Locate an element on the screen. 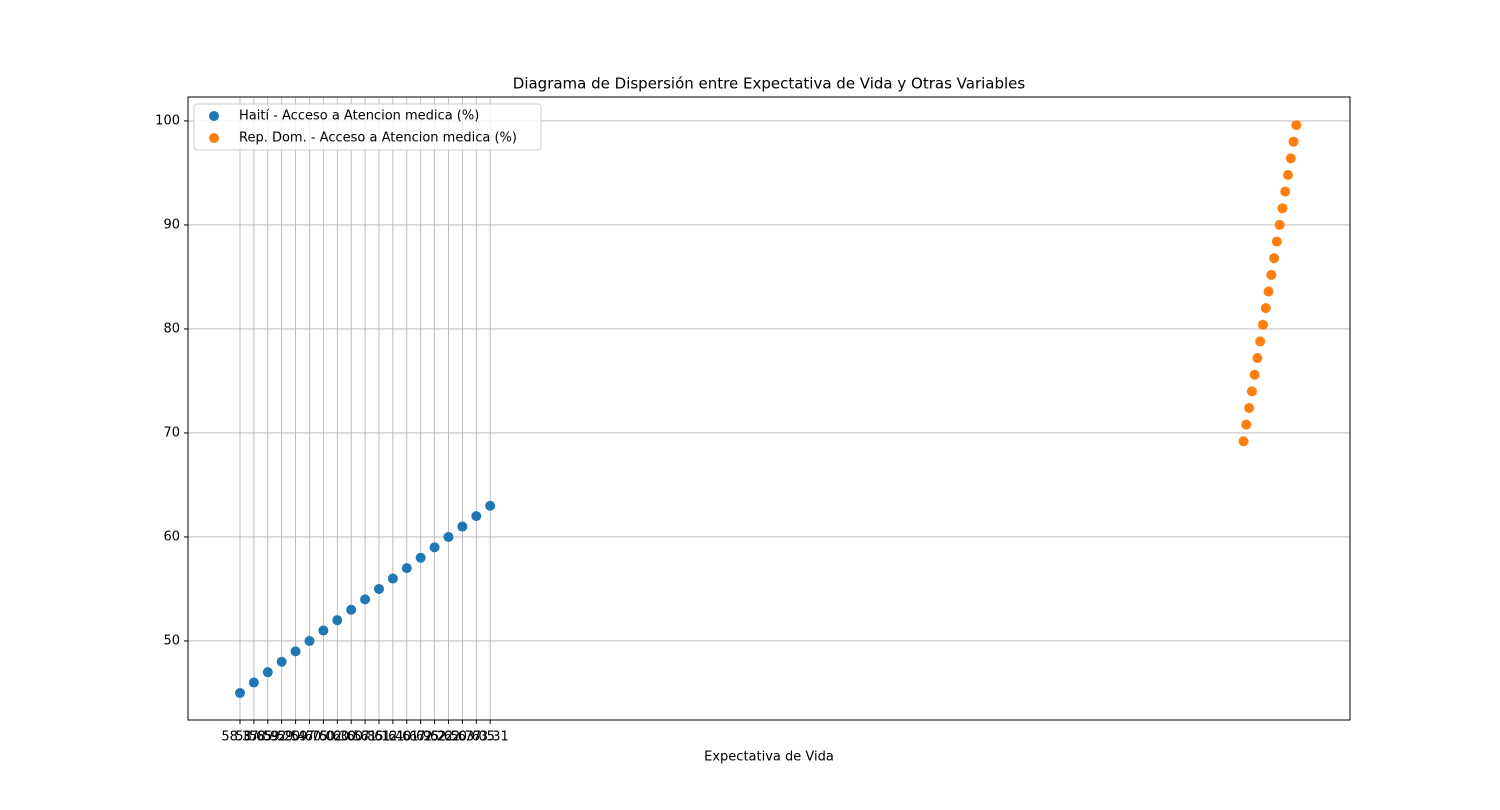  x-tick-label: 61.67 is located at coordinates (406, 737).